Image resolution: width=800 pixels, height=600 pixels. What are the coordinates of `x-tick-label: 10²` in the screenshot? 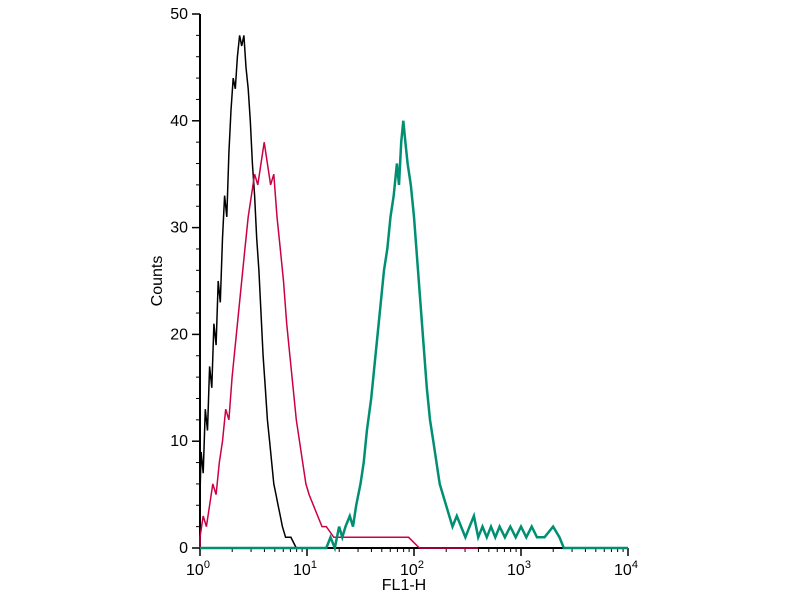 It's located at (412, 569).